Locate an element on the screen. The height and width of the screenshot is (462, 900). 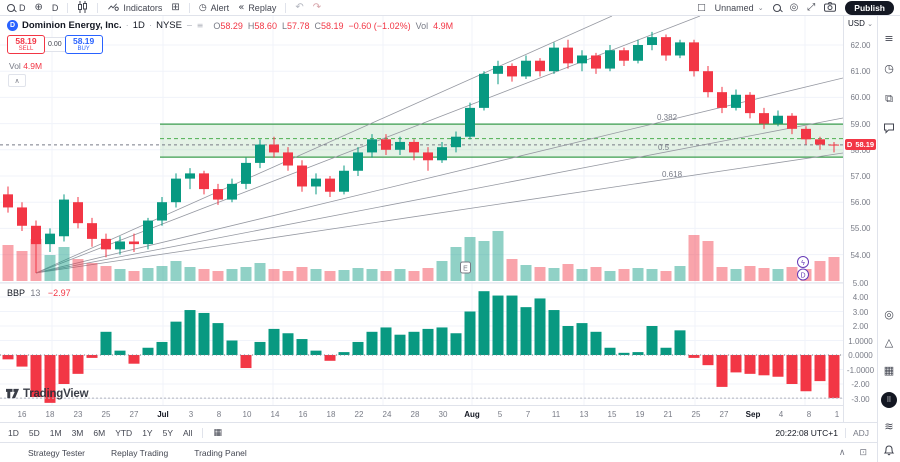
time-tick-label: 28 is located at coordinates (415, 414).